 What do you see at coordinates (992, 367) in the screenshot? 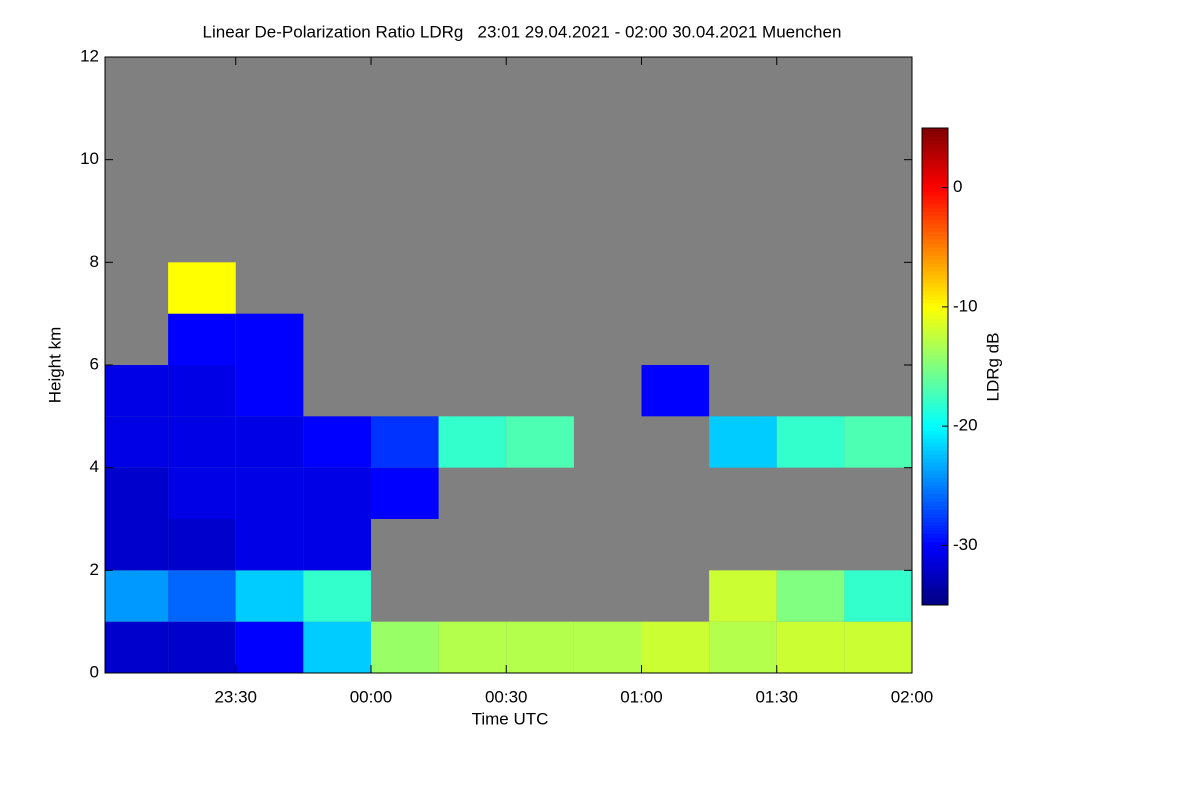
I see `colorbar-label: LDRg dB` at bounding box center [992, 367].